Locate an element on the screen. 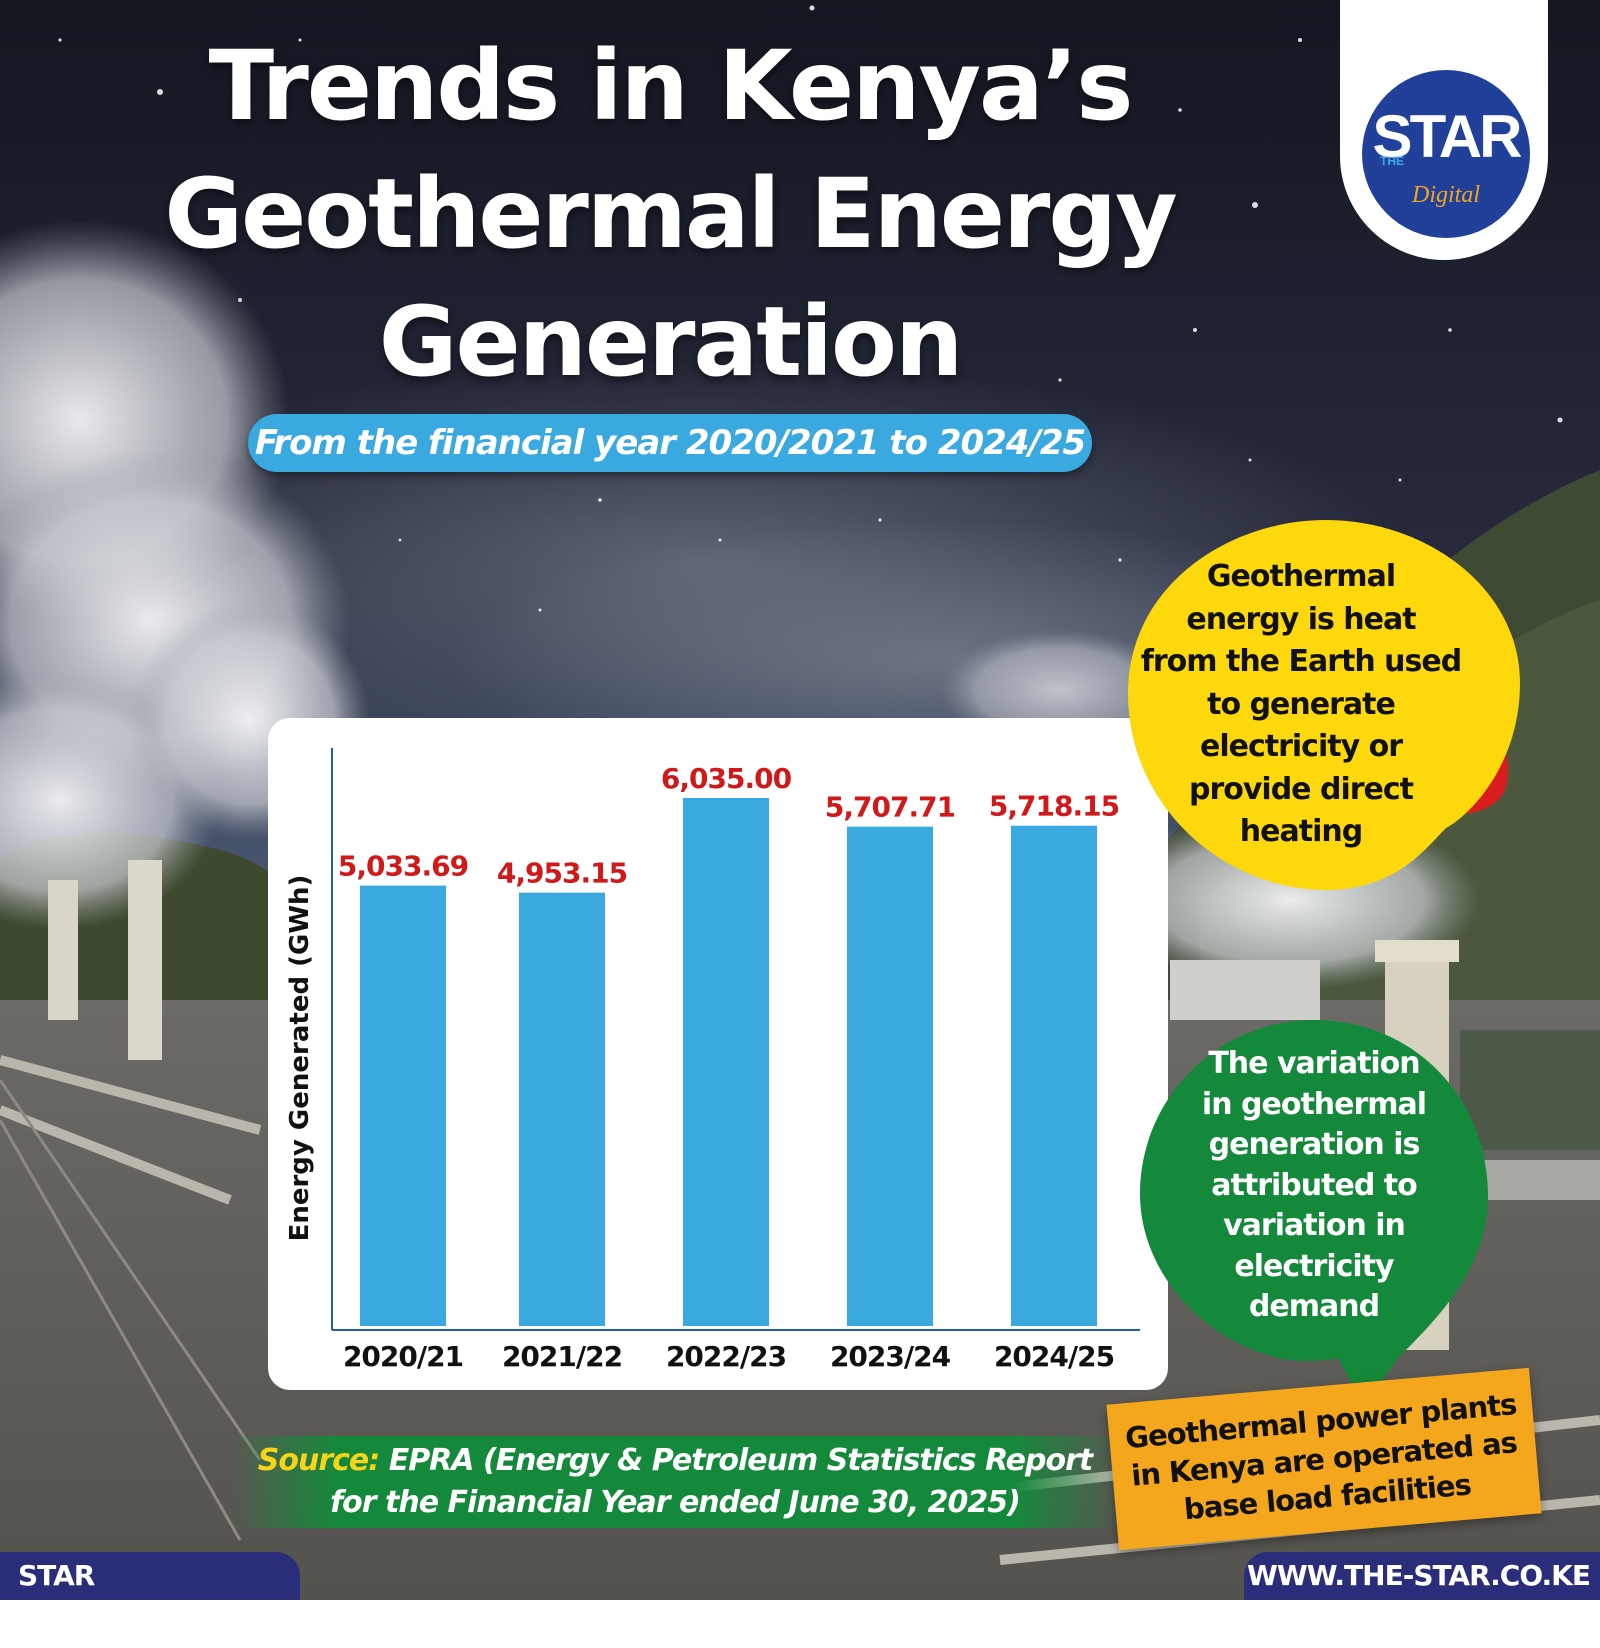 The width and height of the screenshot is (1600, 1648). green-line: The variation is located at coordinates (1314, 1063).